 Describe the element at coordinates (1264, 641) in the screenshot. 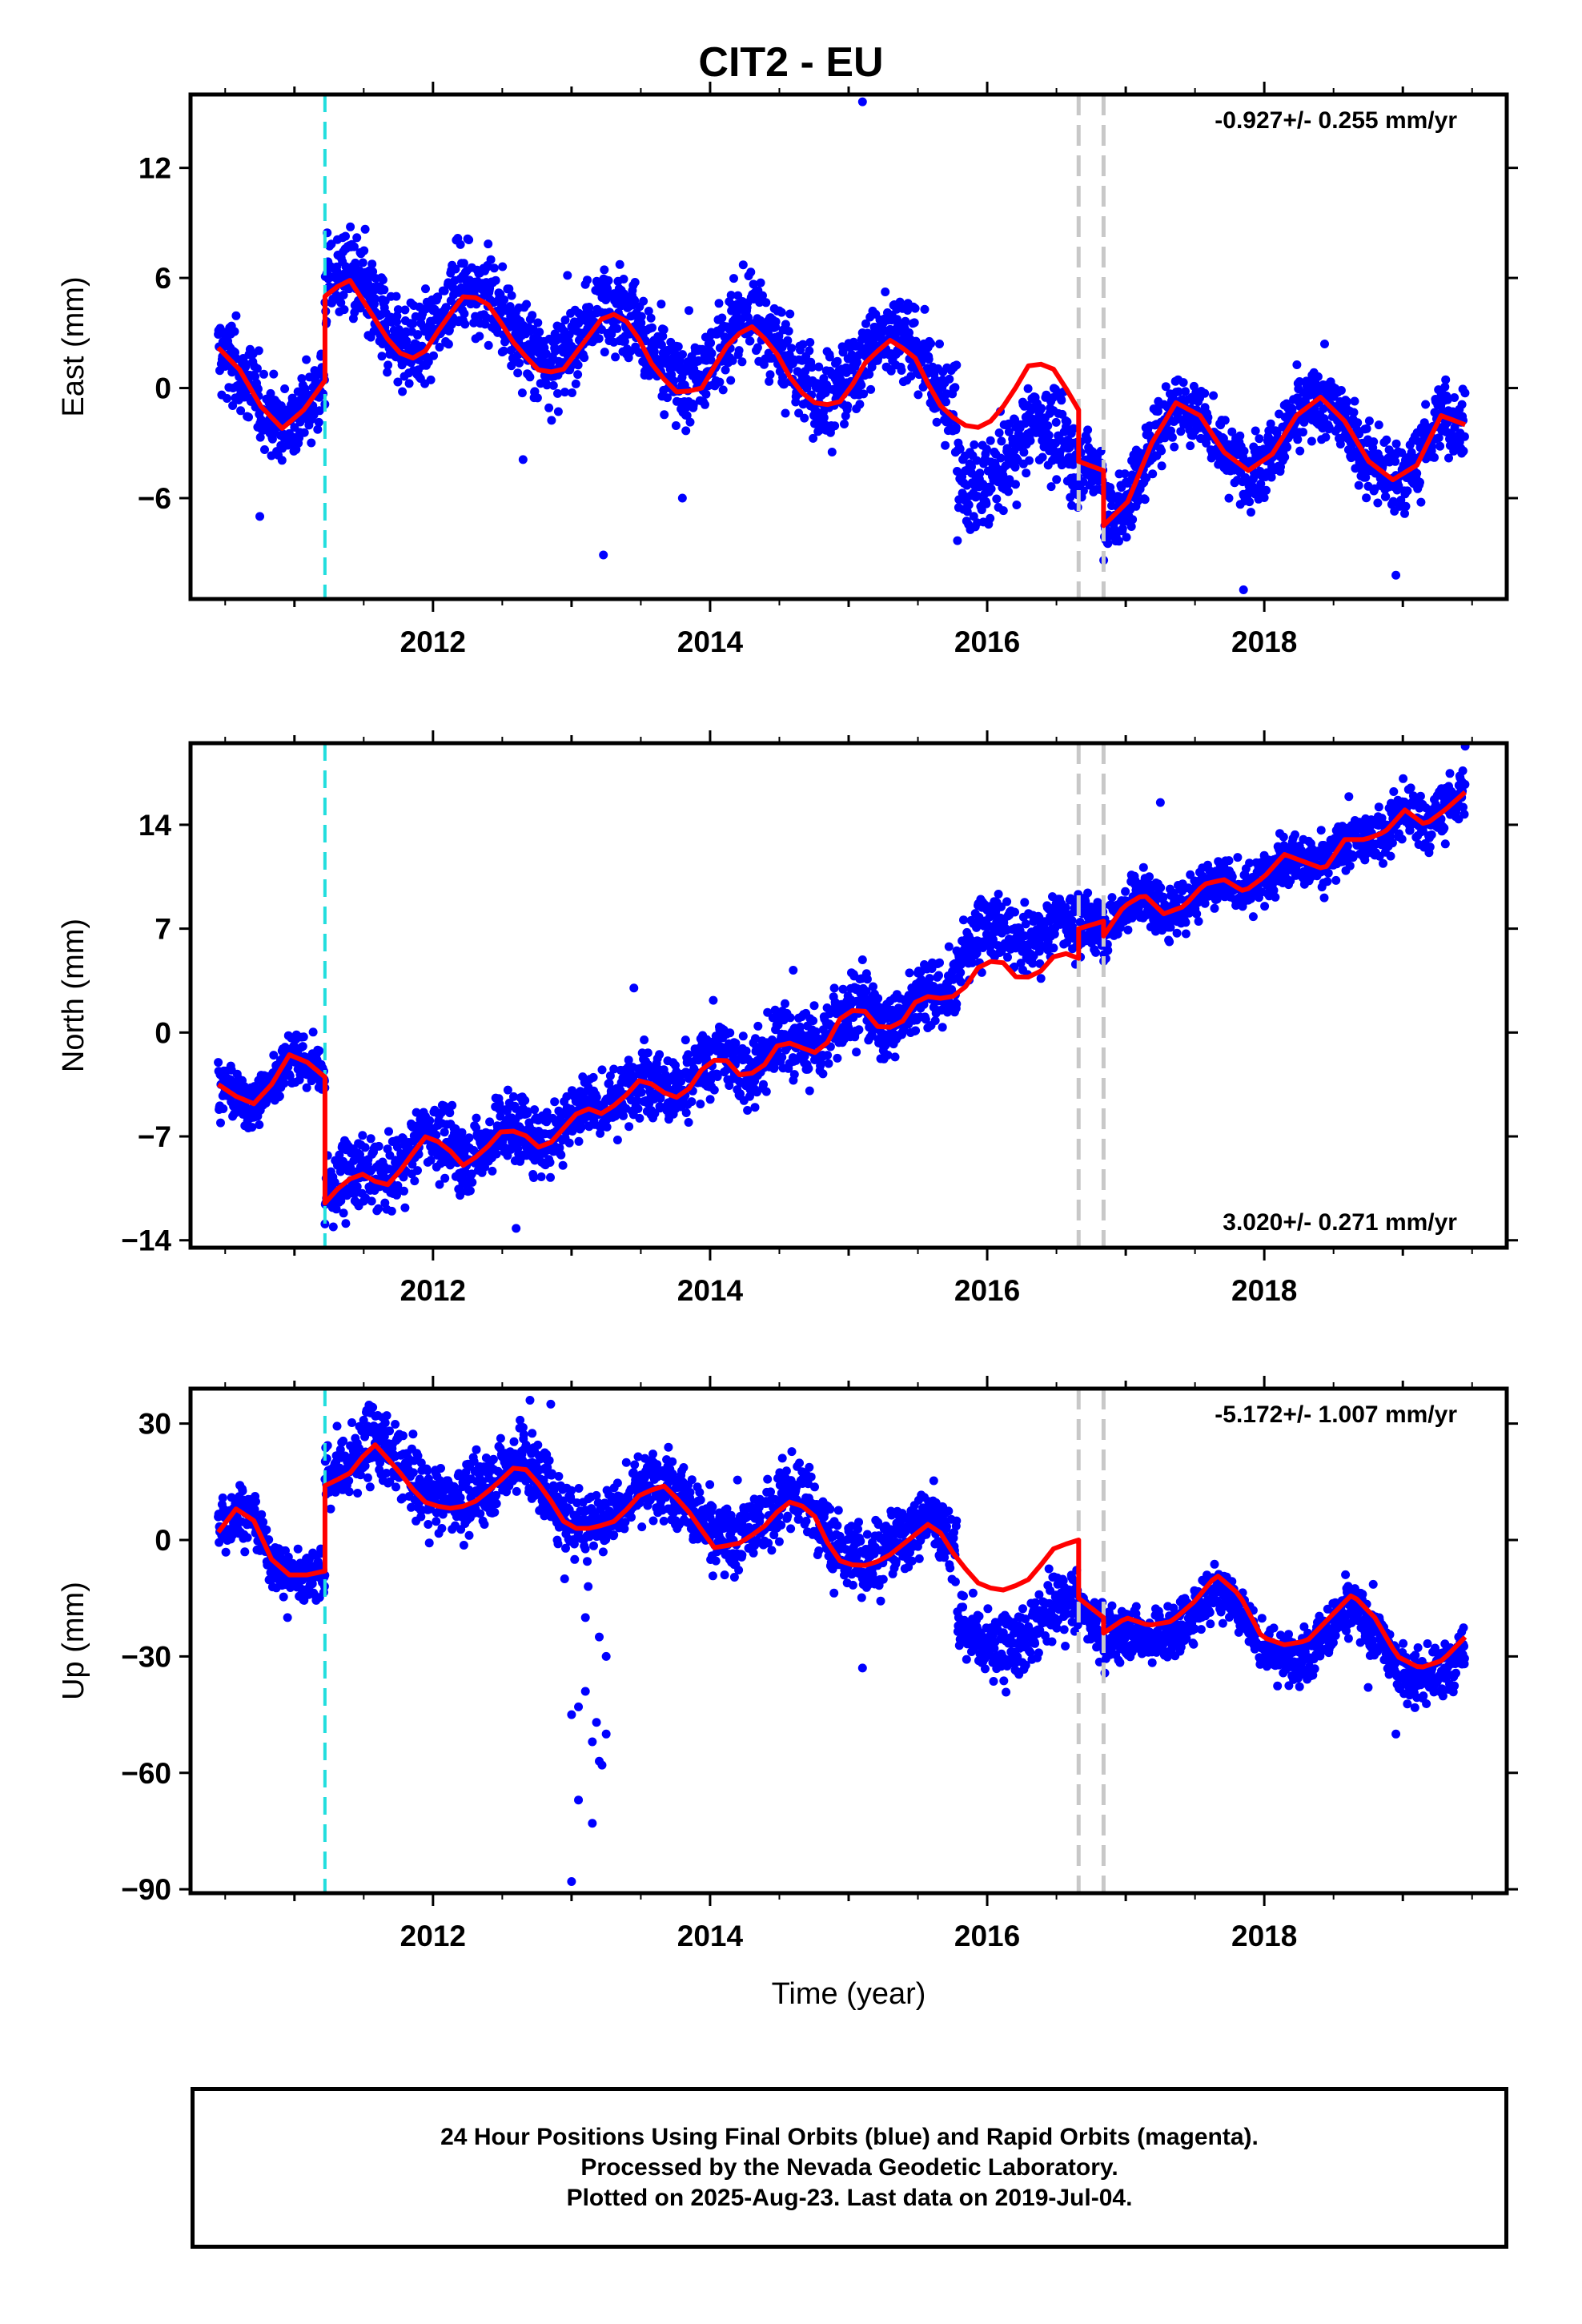

I see `x-tick-label: 2018` at that location.